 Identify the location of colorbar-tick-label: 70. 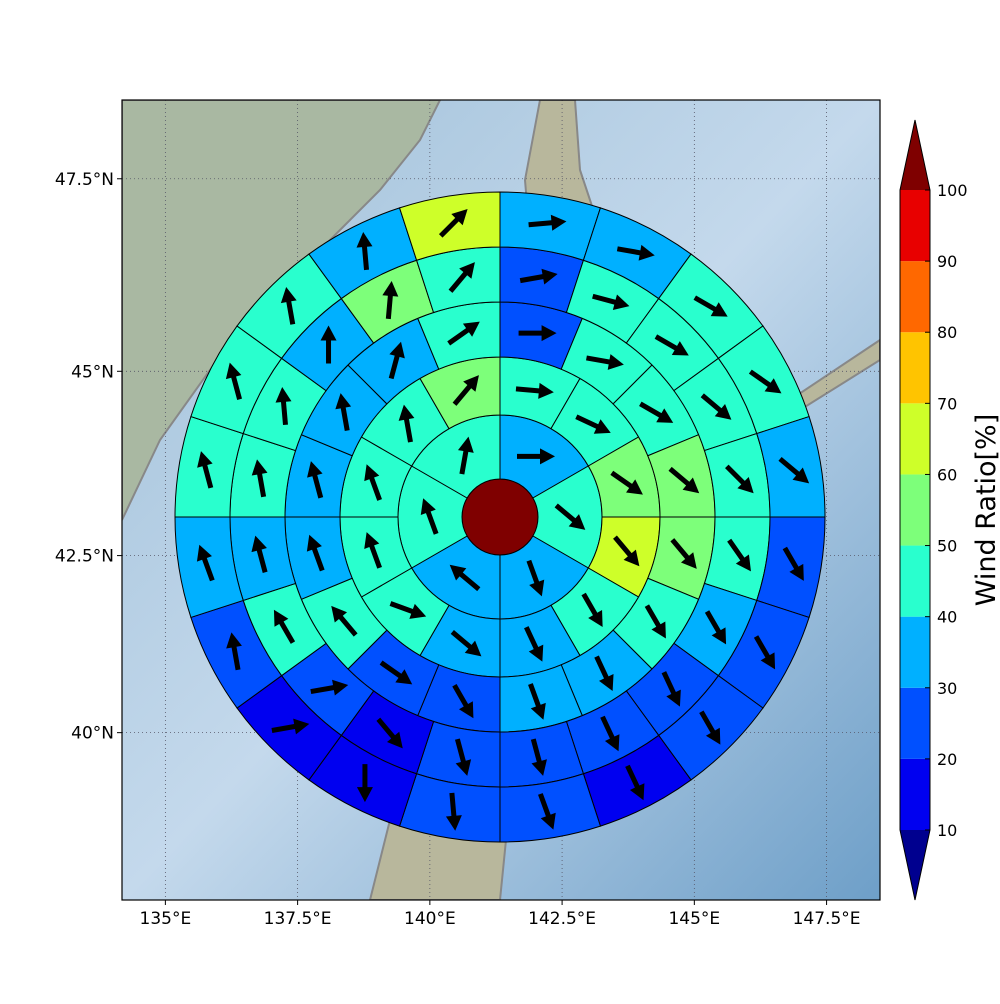
(947, 403).